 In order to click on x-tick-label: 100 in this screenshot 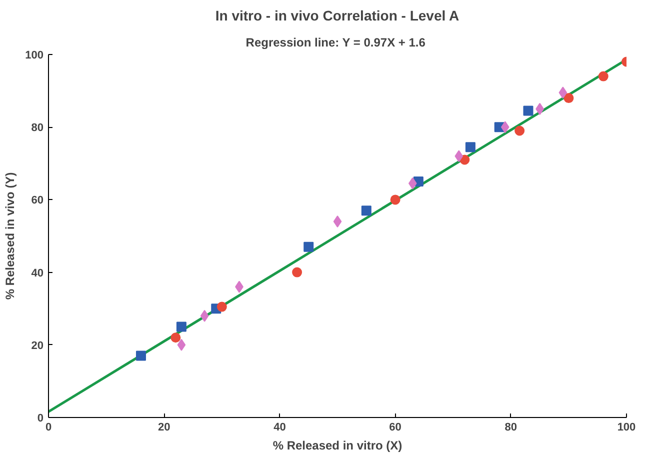, I will do `click(626, 428)`.